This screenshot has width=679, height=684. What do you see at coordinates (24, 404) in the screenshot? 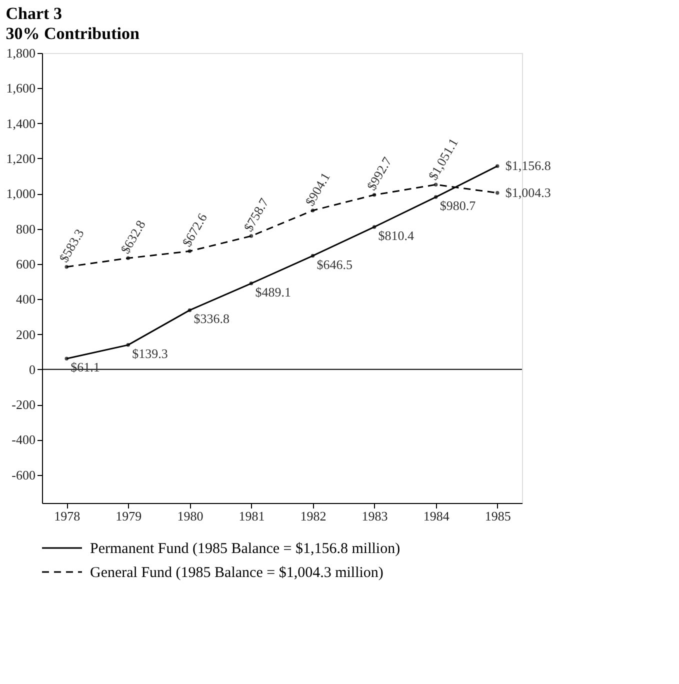
I see `y-tick-label: -200` at bounding box center [24, 404].